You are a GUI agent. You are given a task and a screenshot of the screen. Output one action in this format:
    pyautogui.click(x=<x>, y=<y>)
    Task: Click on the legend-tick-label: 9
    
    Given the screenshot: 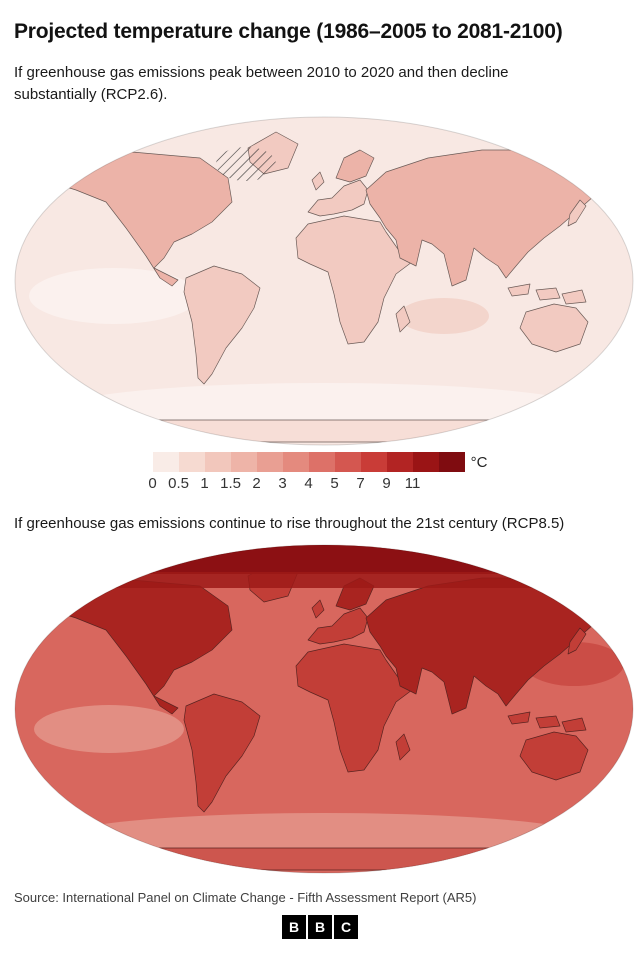 What is the action you would take?
    pyautogui.click(x=386, y=483)
    